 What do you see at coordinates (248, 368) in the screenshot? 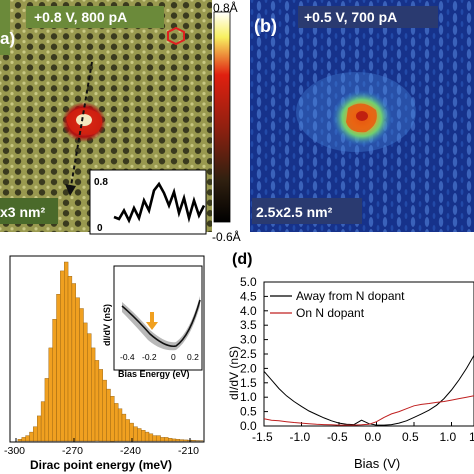
I see `ytick-label: 2.0` at bounding box center [248, 368].